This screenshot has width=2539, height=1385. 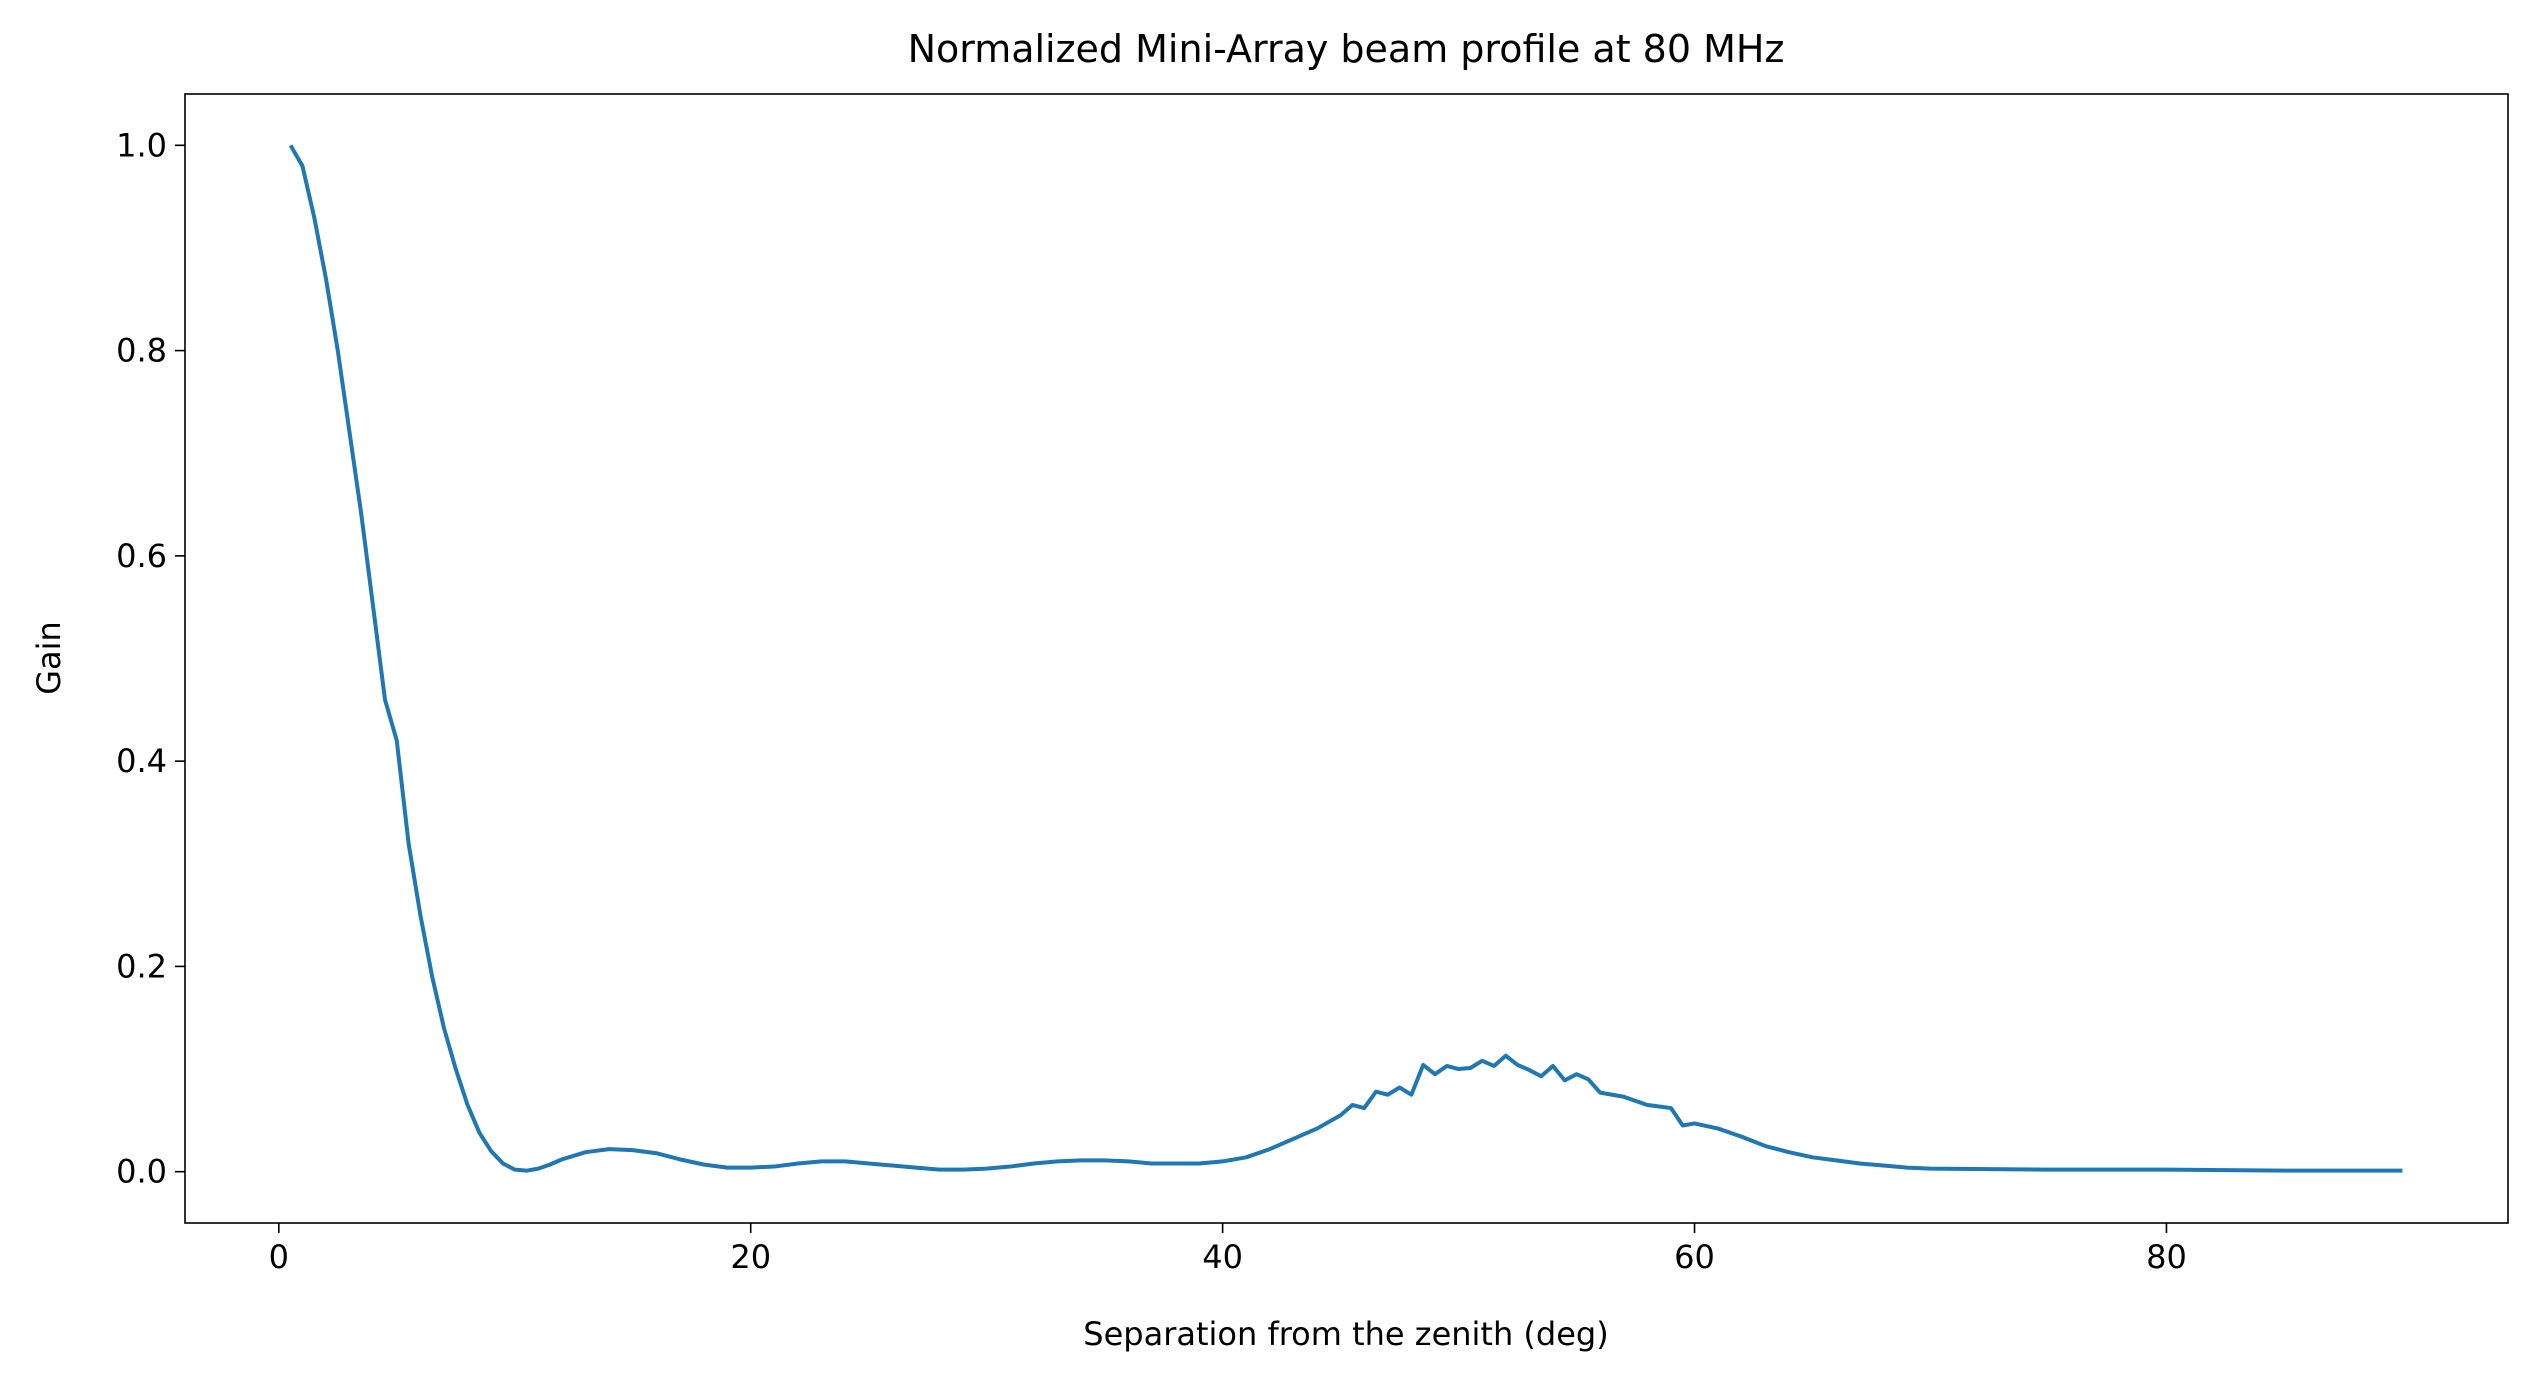 I want to click on x-tick-label: 40, so click(x=1222, y=1257).